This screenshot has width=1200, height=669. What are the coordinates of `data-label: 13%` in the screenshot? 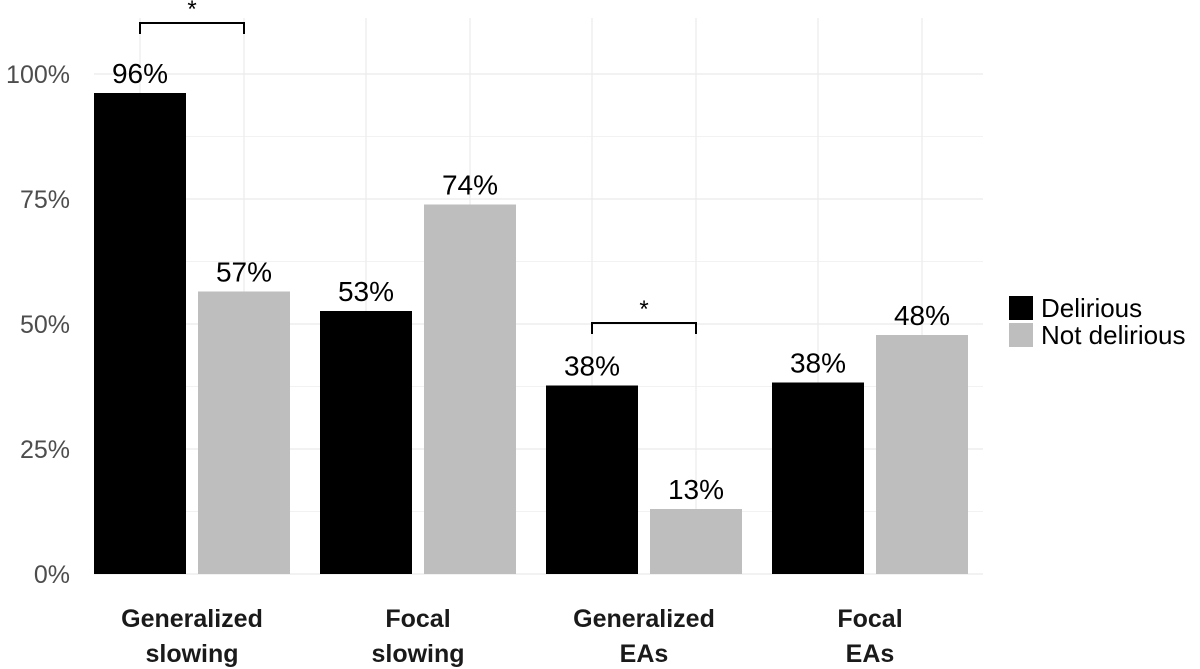 It's located at (696, 489).